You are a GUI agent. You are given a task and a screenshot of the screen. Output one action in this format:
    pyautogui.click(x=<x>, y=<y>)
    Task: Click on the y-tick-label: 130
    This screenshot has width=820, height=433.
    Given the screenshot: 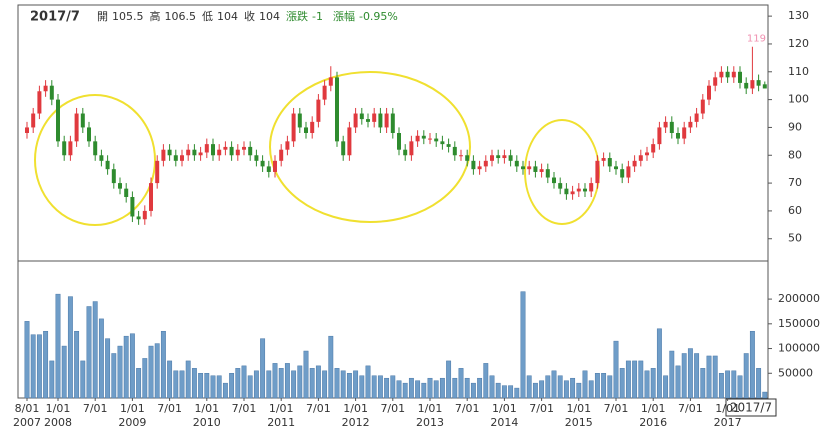 What is the action you would take?
    pyautogui.click(x=798, y=15)
    